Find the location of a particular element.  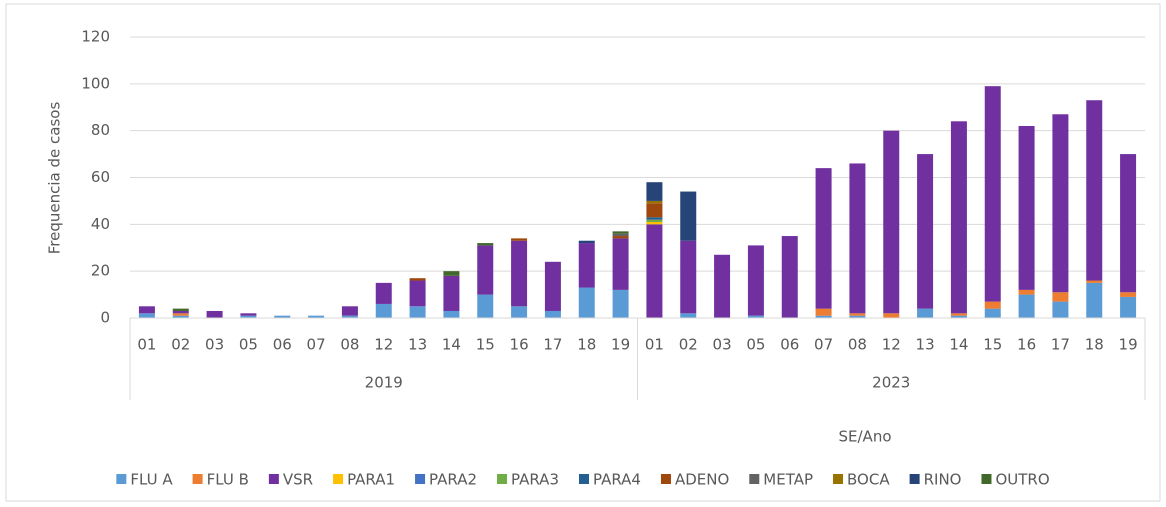

y-tick-label: 20 is located at coordinates (100, 271).